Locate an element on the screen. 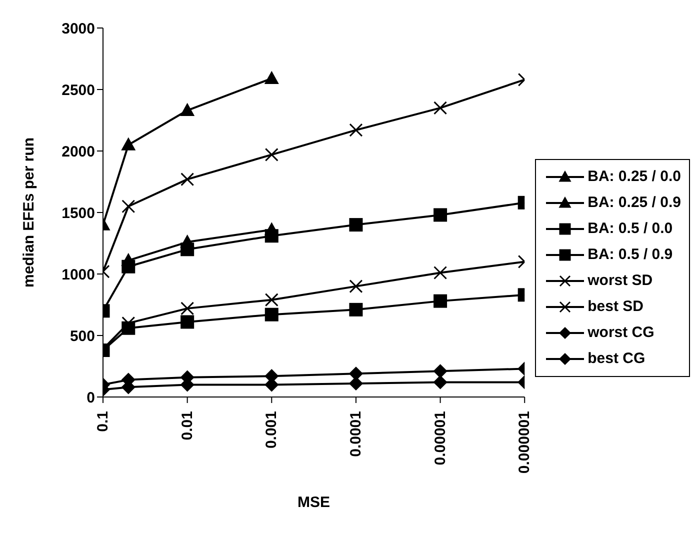 This screenshot has width=698, height=535. x-tick-label: 0.1 is located at coordinates (103, 421).